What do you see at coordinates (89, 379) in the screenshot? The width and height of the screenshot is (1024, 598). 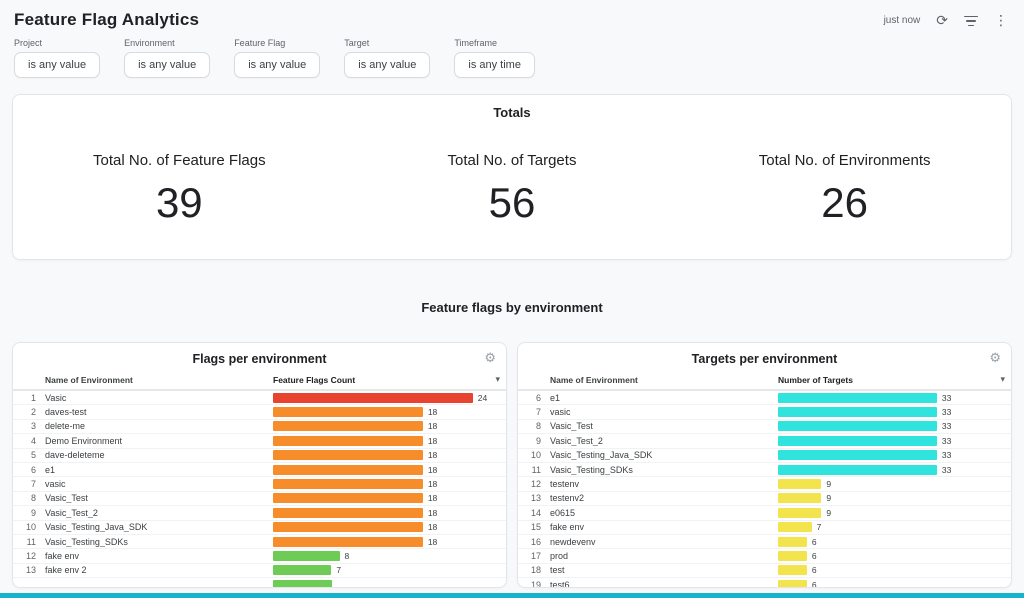 I see `column-header-name: Name of Environment` at bounding box center [89, 379].